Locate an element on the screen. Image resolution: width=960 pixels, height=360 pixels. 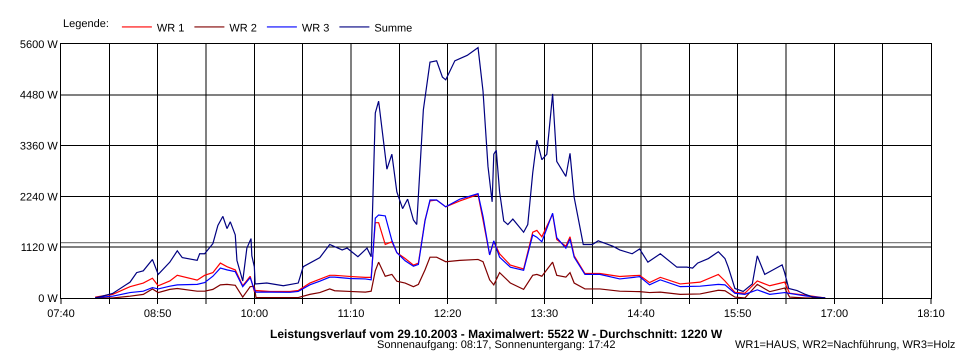
y-tick-label: 1120 W is located at coordinates (39, 248).